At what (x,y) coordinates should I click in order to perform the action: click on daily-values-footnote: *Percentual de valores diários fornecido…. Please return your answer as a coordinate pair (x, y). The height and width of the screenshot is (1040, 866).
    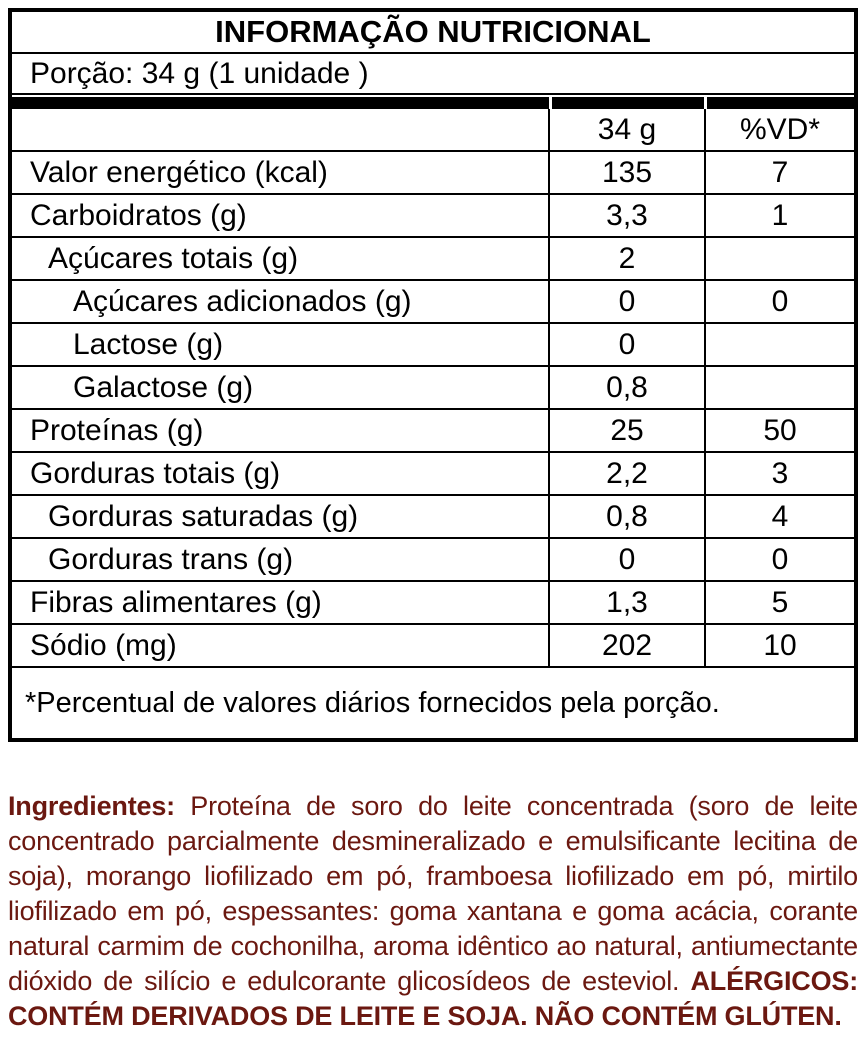
    Looking at the image, I should click on (372, 702).